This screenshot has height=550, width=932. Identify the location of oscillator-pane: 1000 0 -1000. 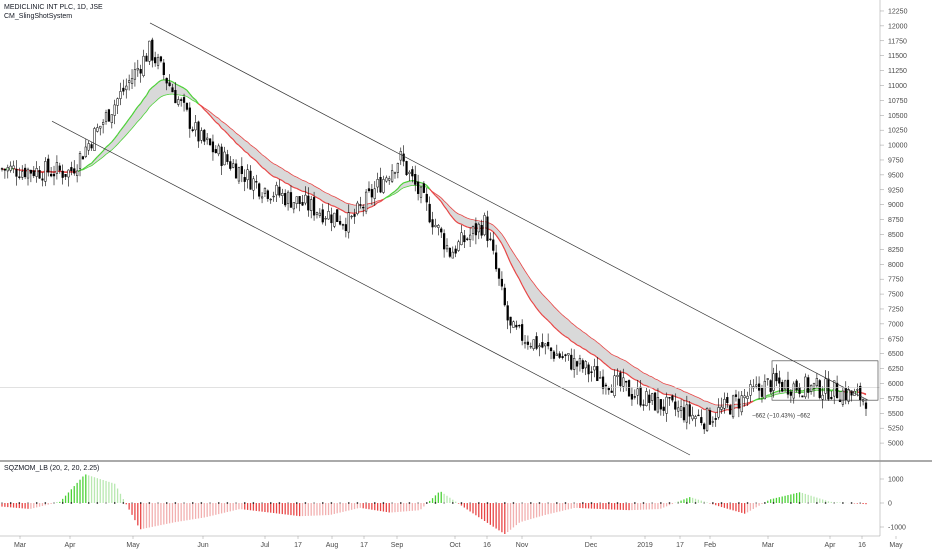
(453, 504).